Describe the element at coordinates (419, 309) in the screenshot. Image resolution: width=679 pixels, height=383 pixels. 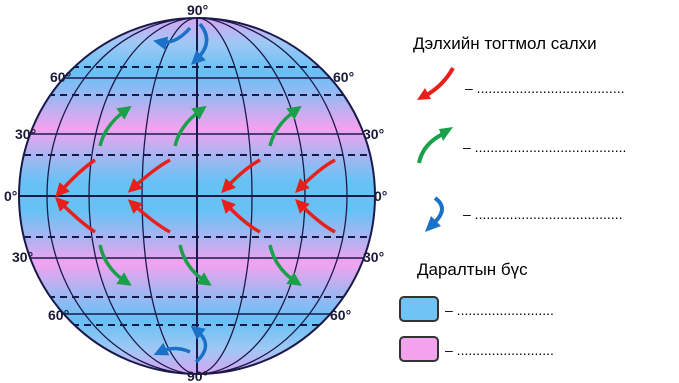
I see `blue-zone-swatch` at that location.